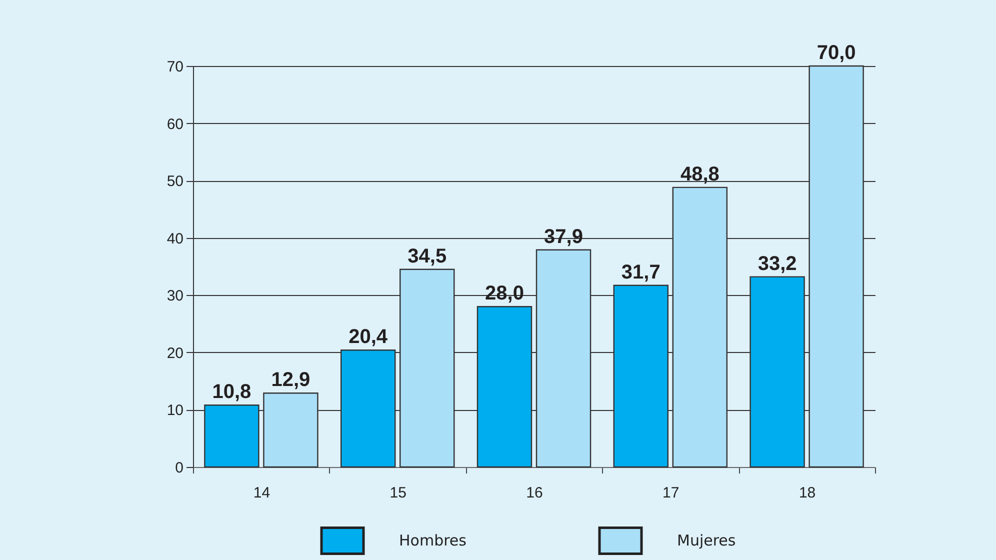  I want to click on data-label: 31,7, so click(640, 272).